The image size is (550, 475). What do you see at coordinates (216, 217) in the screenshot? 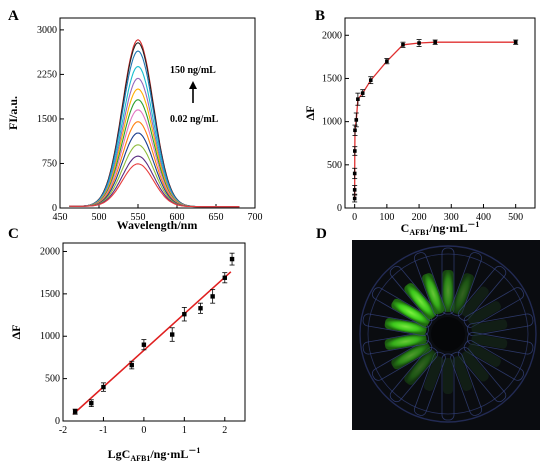
I see `panel-a-xtick-label: 650` at bounding box center [216, 217].